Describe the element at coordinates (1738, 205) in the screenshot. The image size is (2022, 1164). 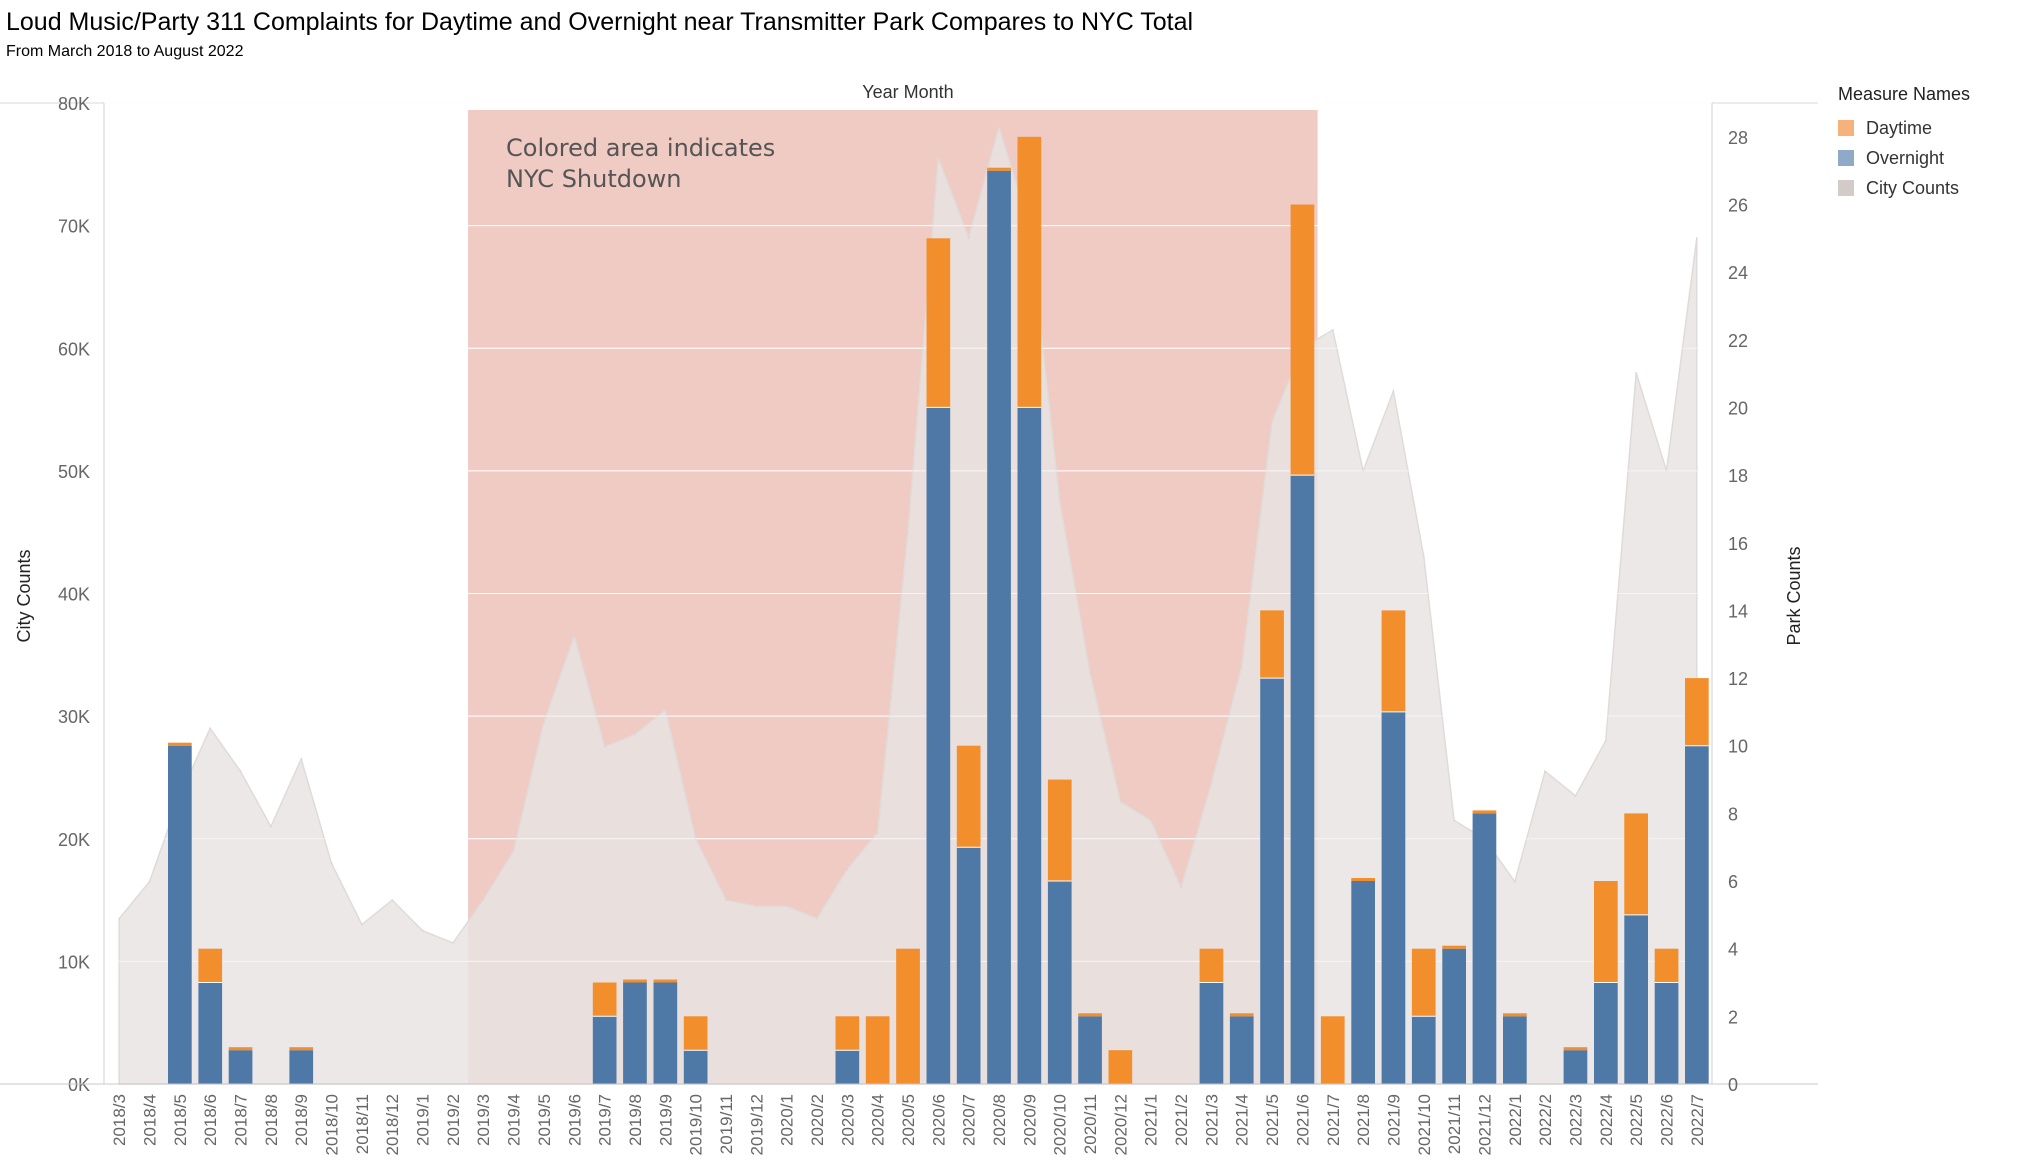
I see `right-tick-label: 26` at that location.